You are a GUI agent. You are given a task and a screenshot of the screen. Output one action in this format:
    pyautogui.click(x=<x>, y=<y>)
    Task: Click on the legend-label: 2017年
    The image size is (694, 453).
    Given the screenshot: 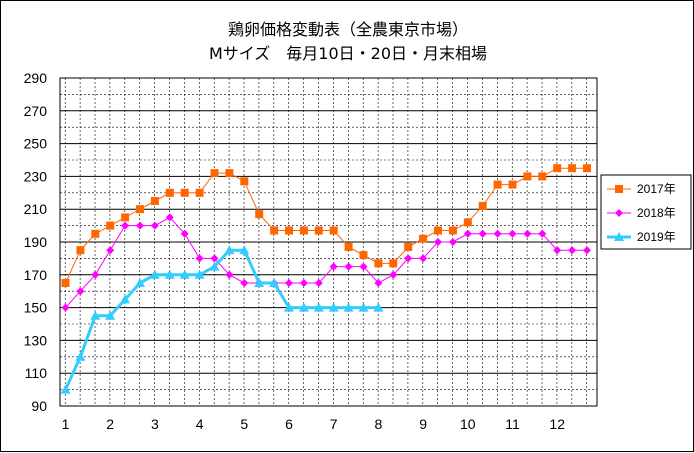 What is the action you would take?
    pyautogui.click(x=656, y=189)
    